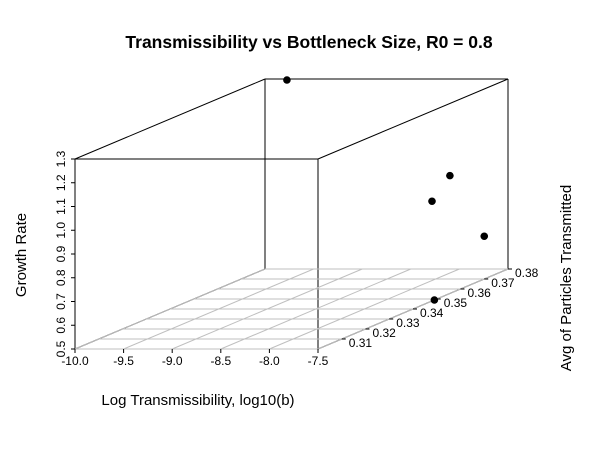 This screenshot has height=458, width=605. I want to click on y-tick-label: 0.32, so click(385, 333).